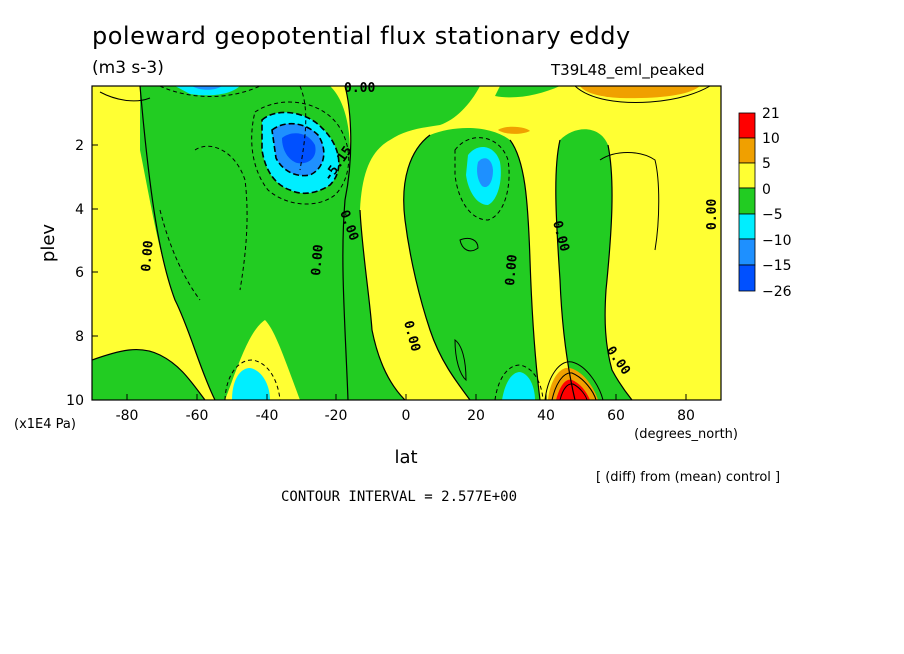  What do you see at coordinates (336, 416) in the screenshot?
I see `x-tick-label: -20` at bounding box center [336, 416].